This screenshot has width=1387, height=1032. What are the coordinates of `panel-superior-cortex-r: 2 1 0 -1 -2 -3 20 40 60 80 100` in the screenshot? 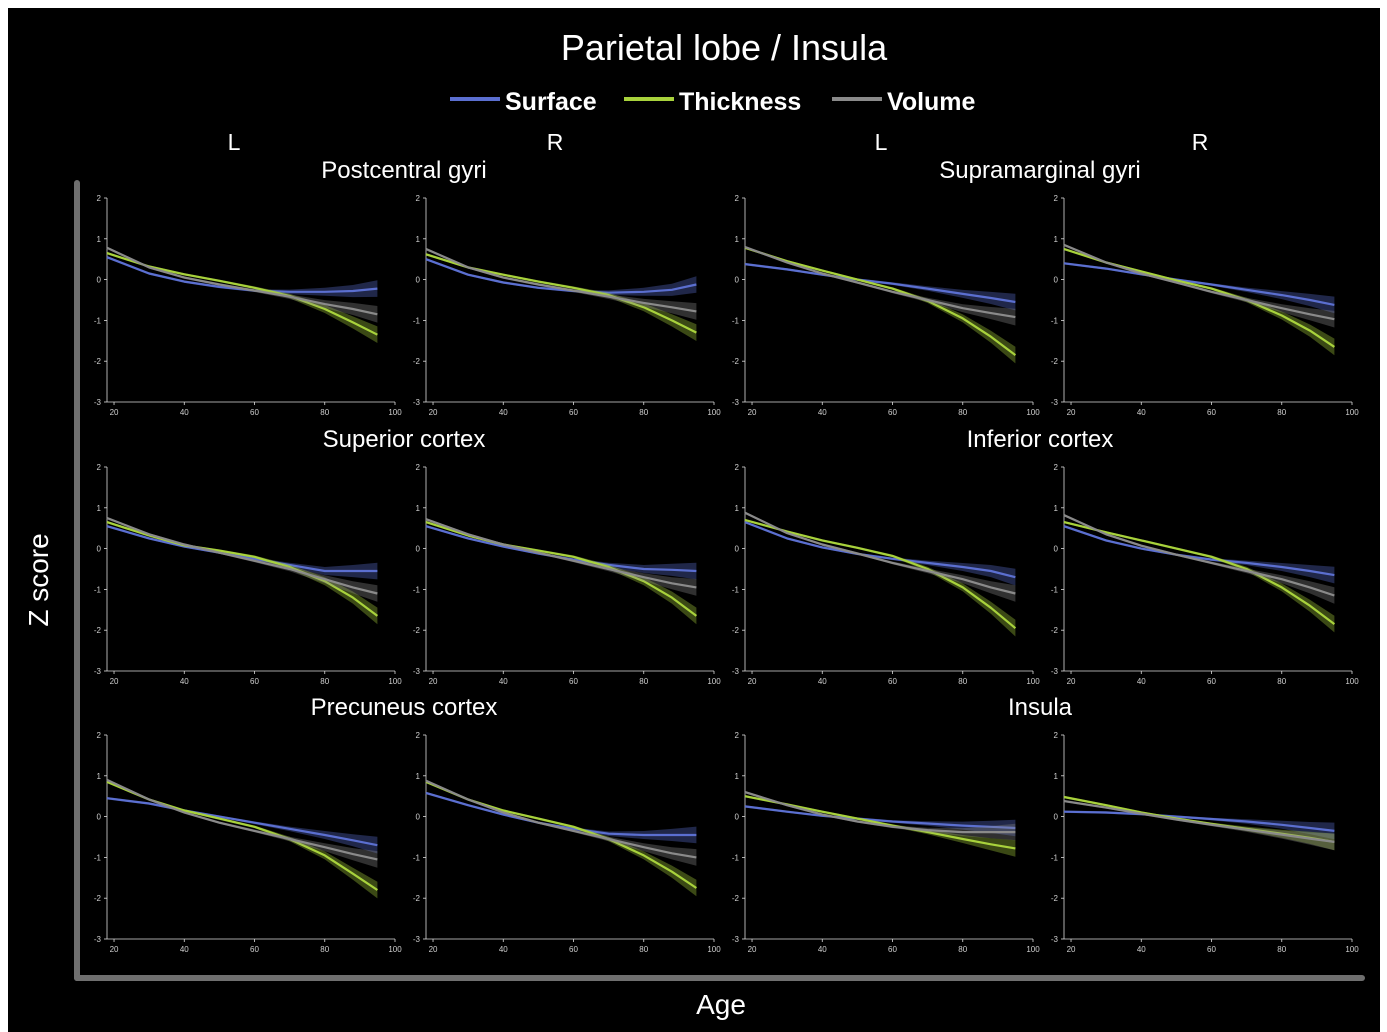 It's located at (567, 574).